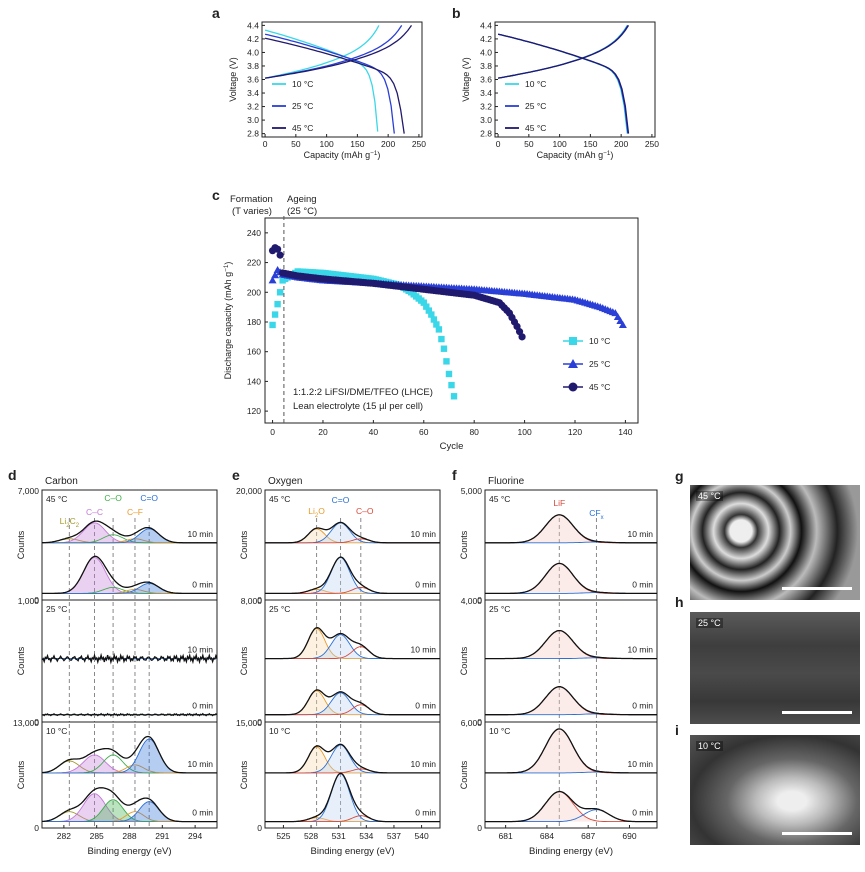 This screenshot has height=872, width=865. Describe the element at coordinates (279, 609) in the screenshot. I see `temperature-label: 25 °C` at that location.